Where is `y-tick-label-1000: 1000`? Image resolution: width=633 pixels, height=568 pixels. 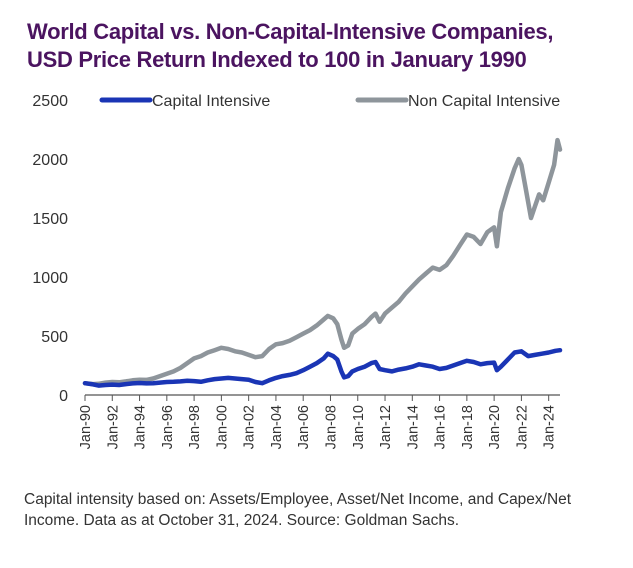
y-tick-label-1000: 1000 is located at coordinates (50, 278).